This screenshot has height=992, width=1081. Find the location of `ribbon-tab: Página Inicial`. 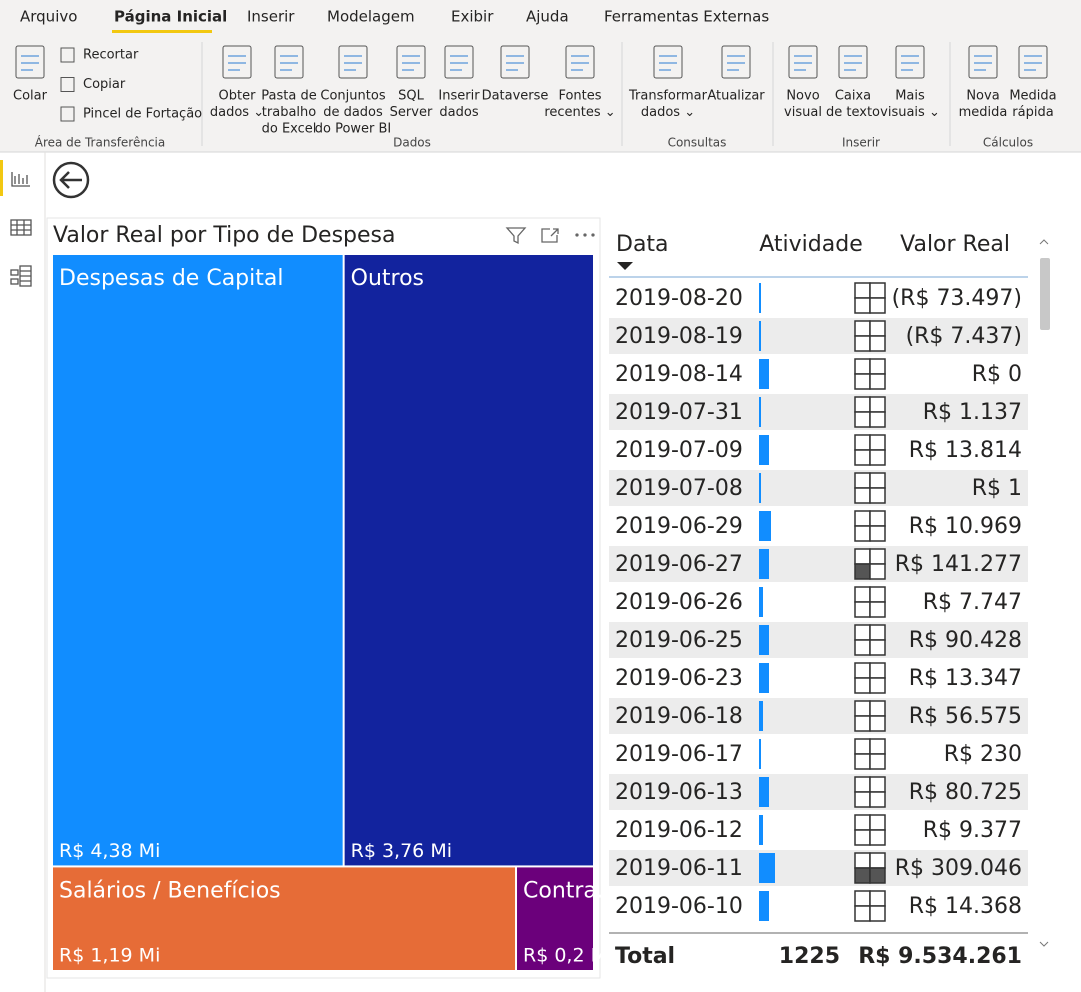

ribbon-tab: Página Inicial is located at coordinates (170, 17).